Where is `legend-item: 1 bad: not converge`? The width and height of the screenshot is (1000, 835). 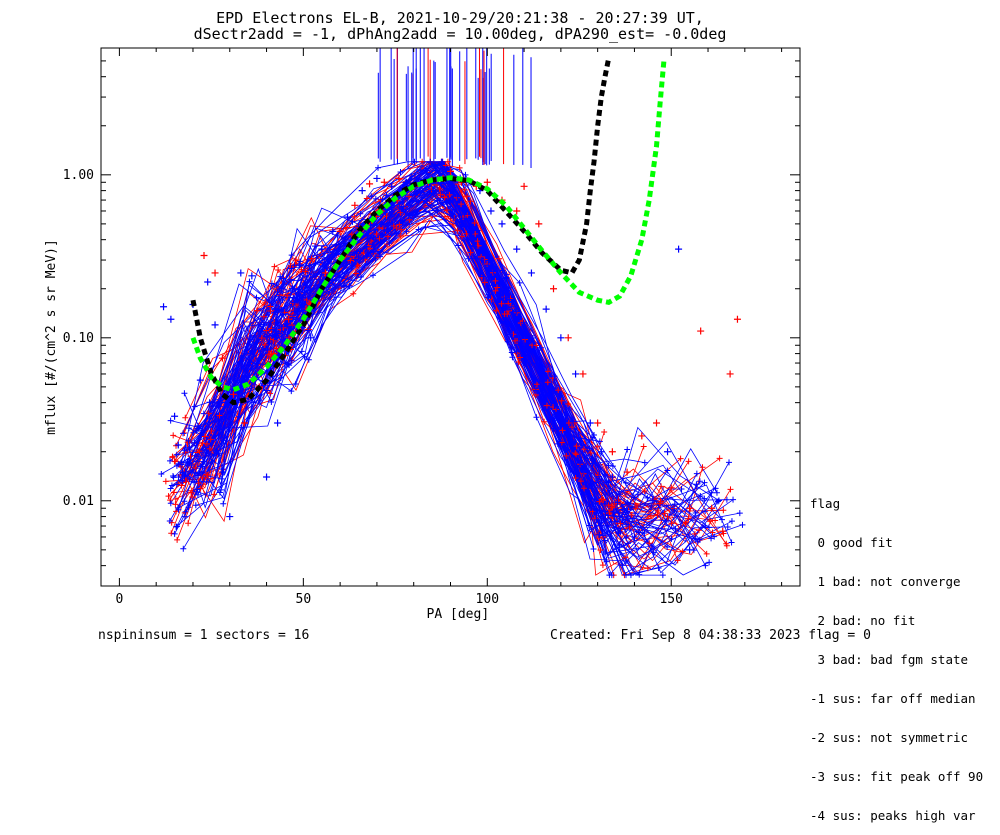 legend-item: 1 bad: not converge is located at coordinates (885, 581).